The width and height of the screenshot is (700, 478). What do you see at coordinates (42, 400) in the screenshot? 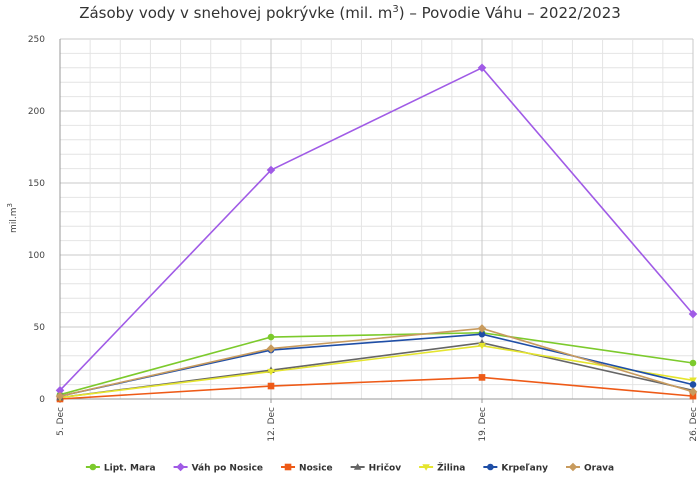
I see `y-tick-label: 0` at bounding box center [42, 400].